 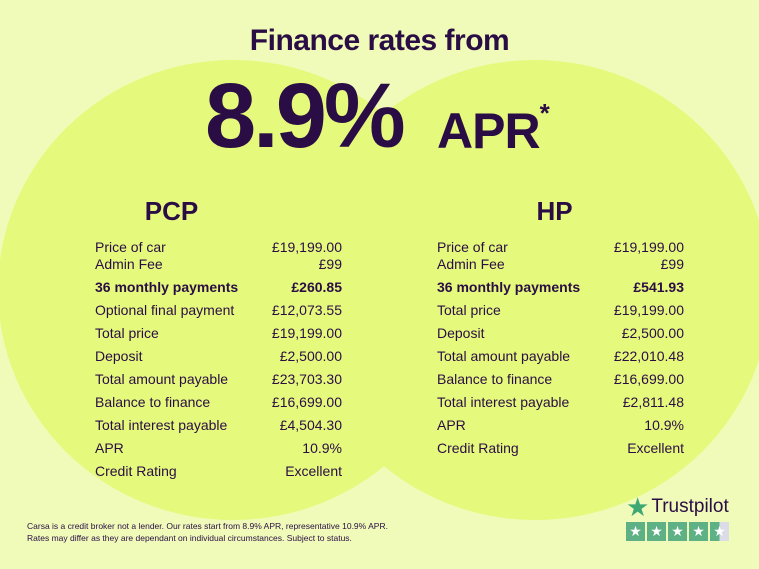 What do you see at coordinates (489, 131) in the screenshot?
I see `apr-label: APR` at bounding box center [489, 131].